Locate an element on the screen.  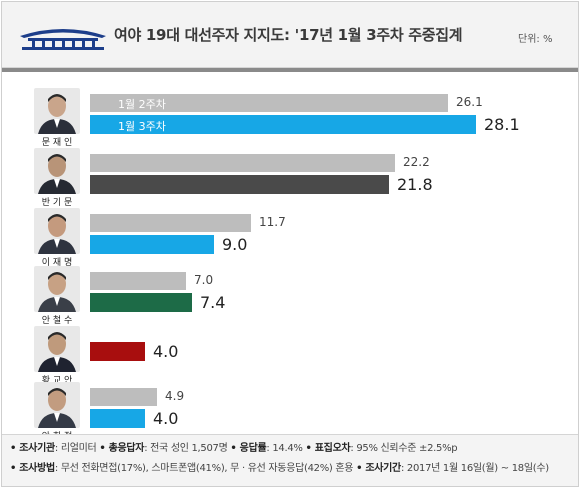
blue-house-logo-icon is located at coordinates (63, 39).